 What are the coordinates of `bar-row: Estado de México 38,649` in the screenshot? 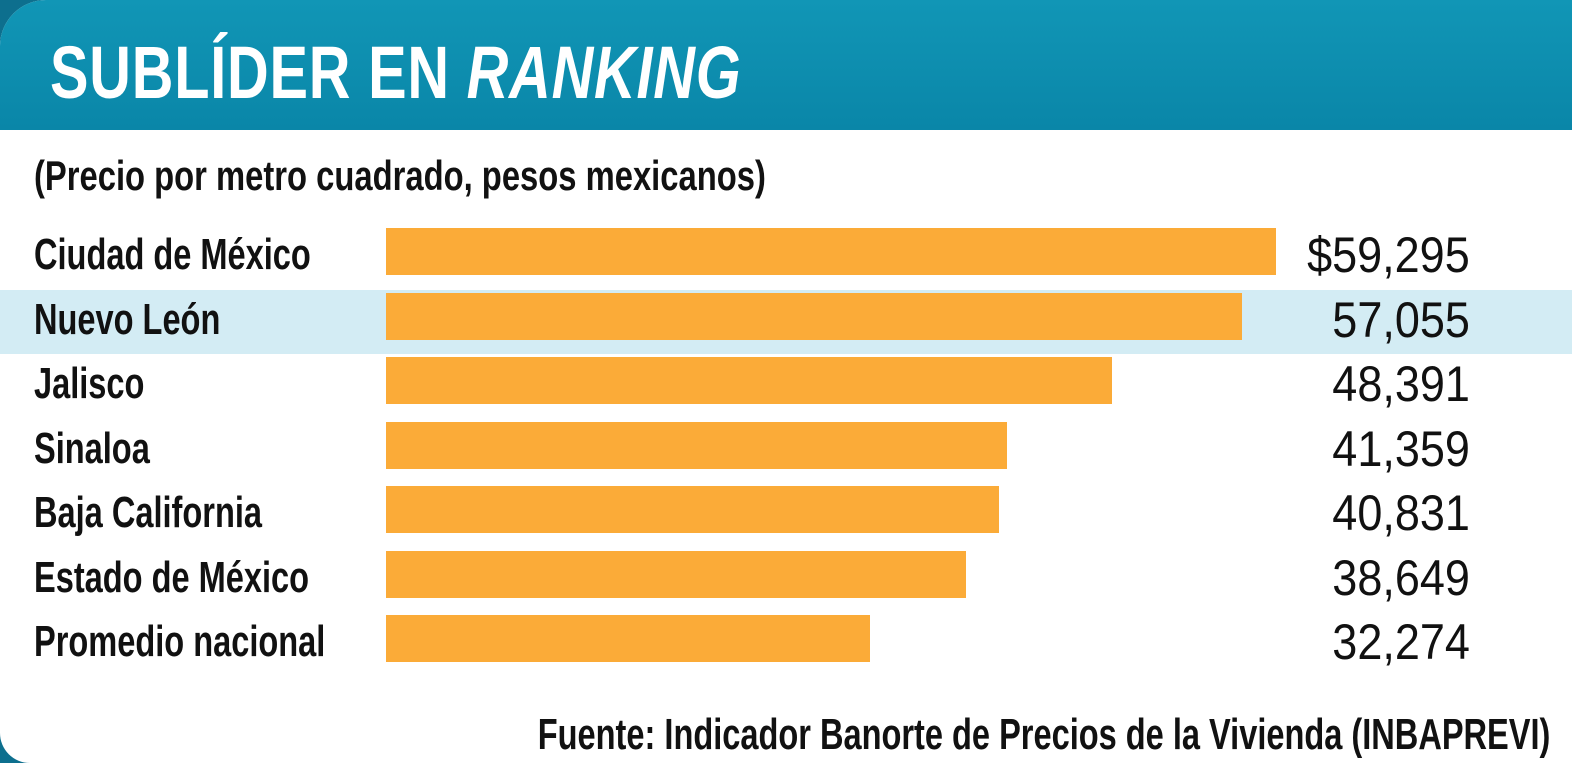 It's located at (786, 580).